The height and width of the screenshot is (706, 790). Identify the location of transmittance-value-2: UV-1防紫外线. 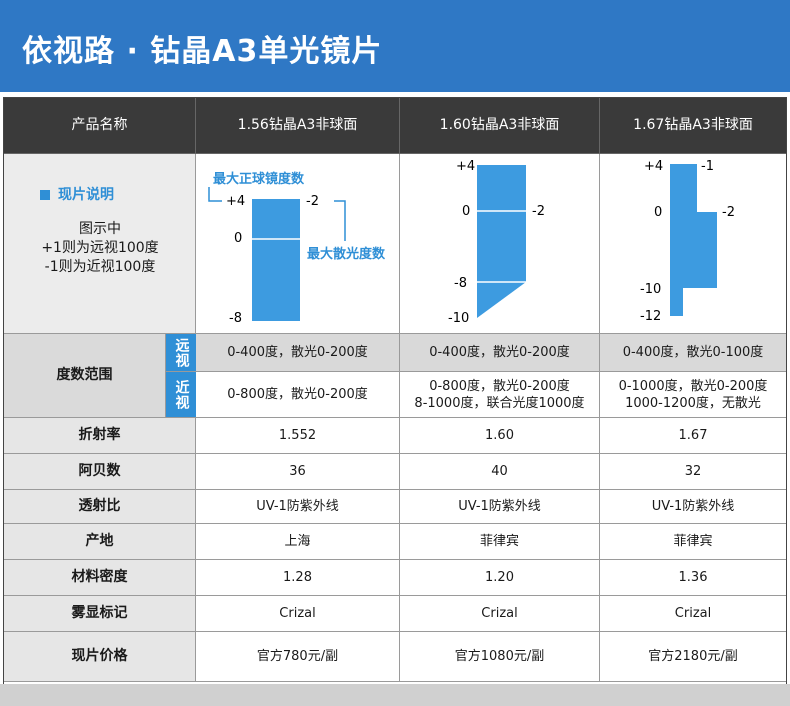
(500, 507).